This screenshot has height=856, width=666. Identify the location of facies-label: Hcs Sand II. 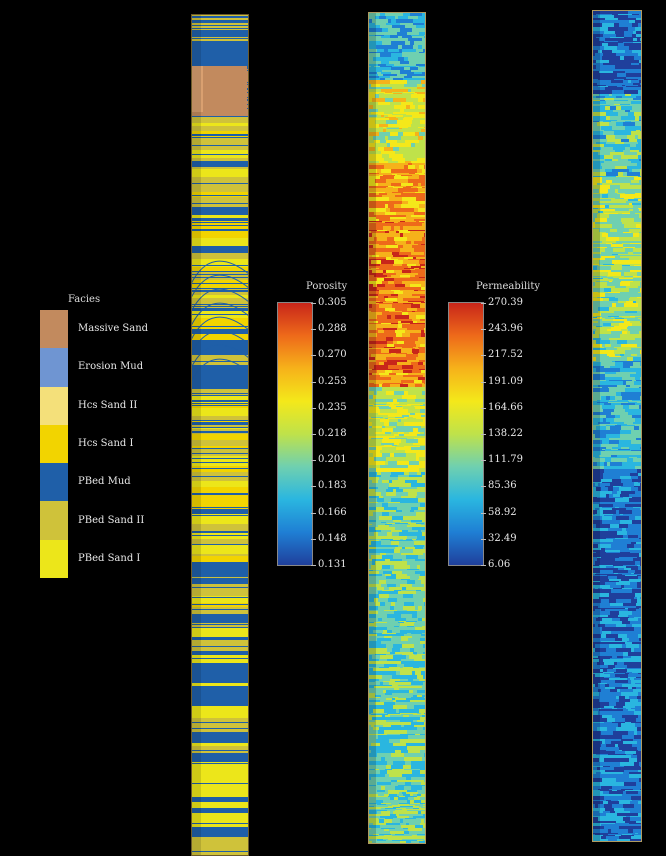
(108, 405).